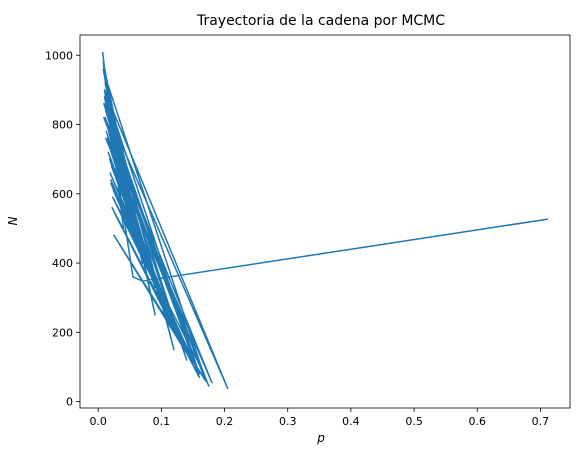 The image size is (580, 456). What do you see at coordinates (351, 421) in the screenshot?
I see `x-tick-label: 0.4` at bounding box center [351, 421].